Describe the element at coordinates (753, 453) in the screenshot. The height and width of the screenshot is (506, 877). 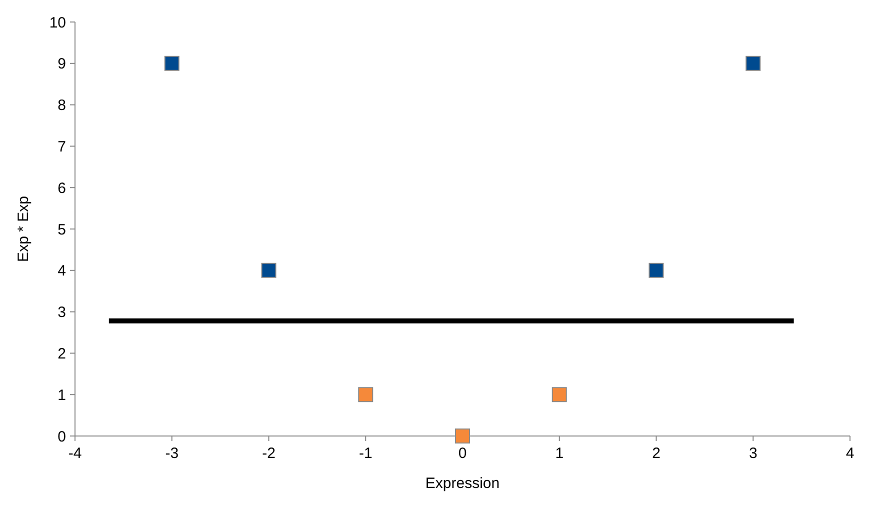
I see `x-tick-label: 3` at that location.